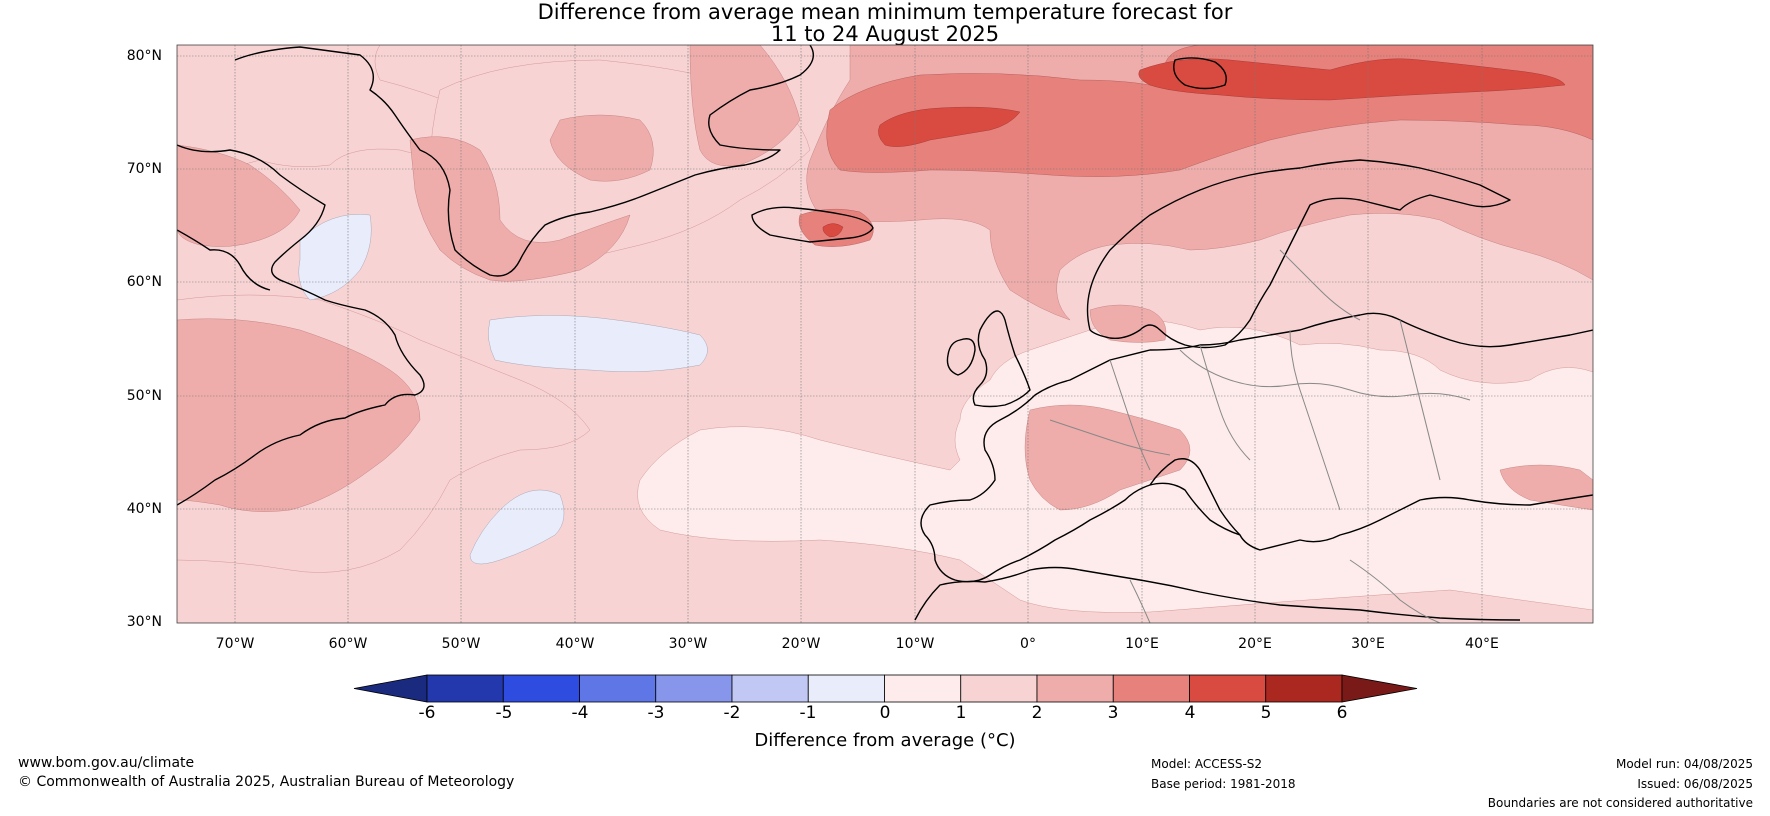  I want to click on lon-label-40e: 40°E, so click(1482, 644).